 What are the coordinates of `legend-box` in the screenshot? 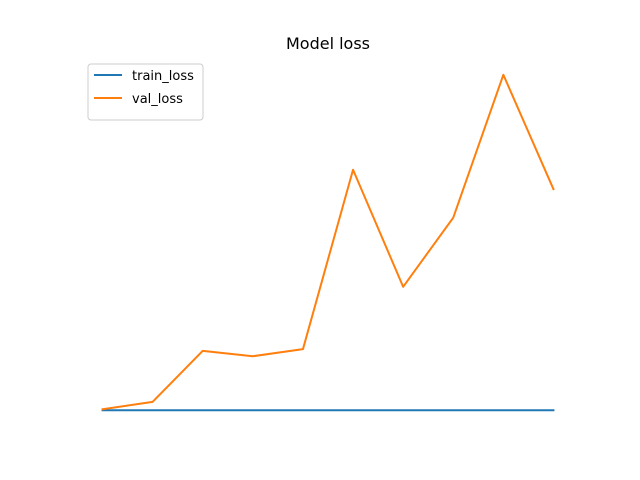 It's located at (145, 92).